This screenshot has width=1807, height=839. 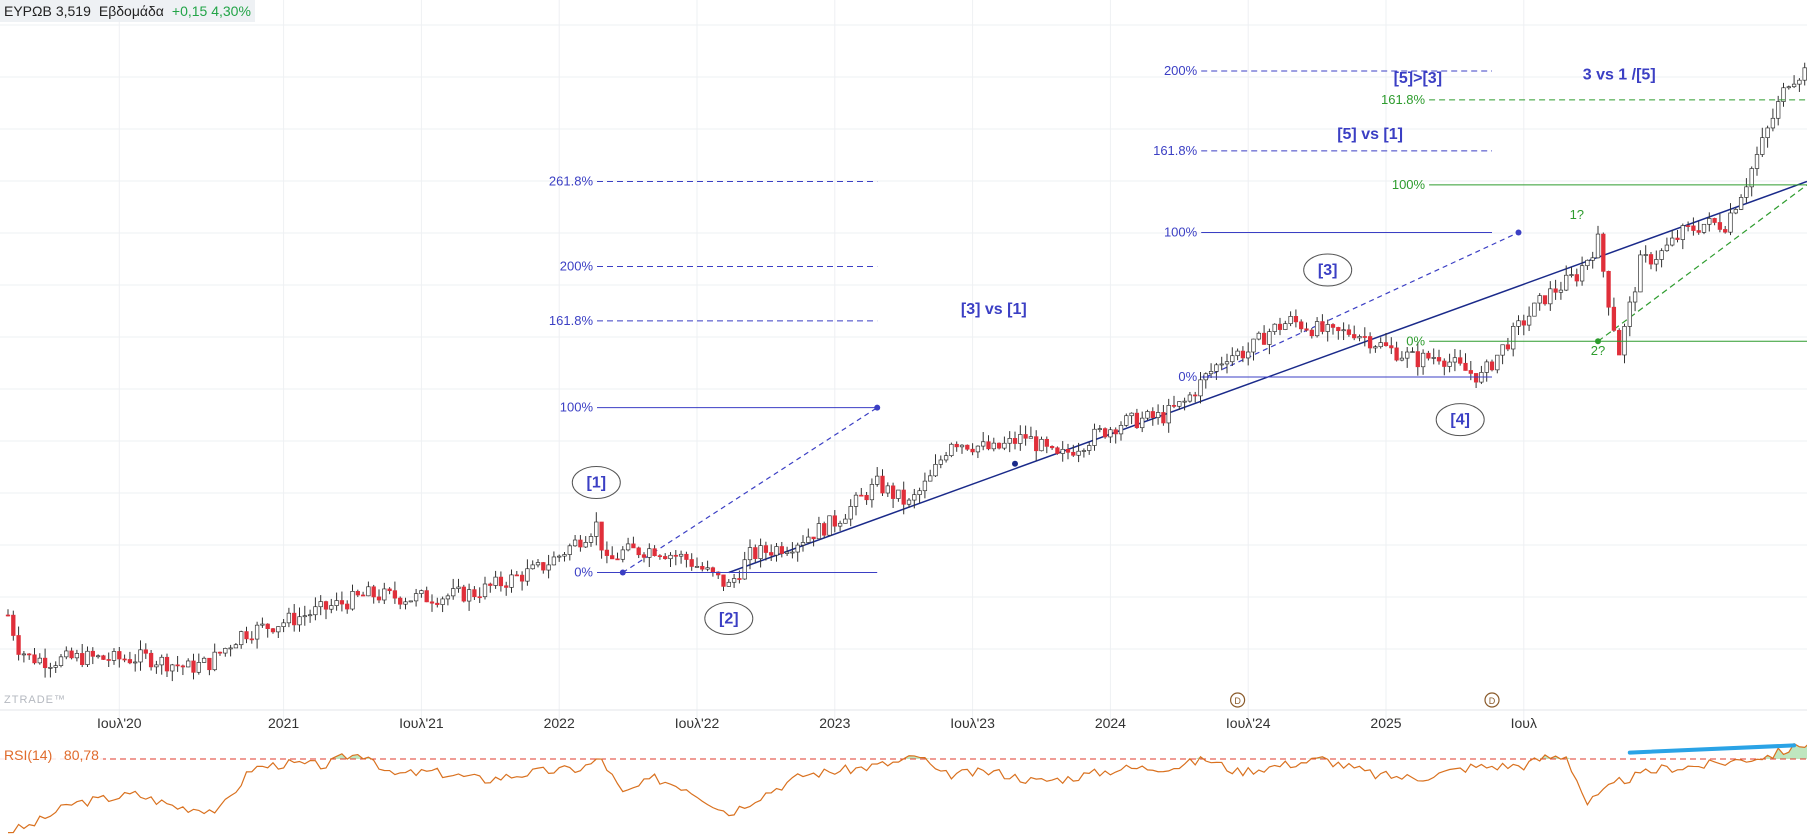 What do you see at coordinates (73, 11) in the screenshot?
I see `last-price: 3,519` at bounding box center [73, 11].